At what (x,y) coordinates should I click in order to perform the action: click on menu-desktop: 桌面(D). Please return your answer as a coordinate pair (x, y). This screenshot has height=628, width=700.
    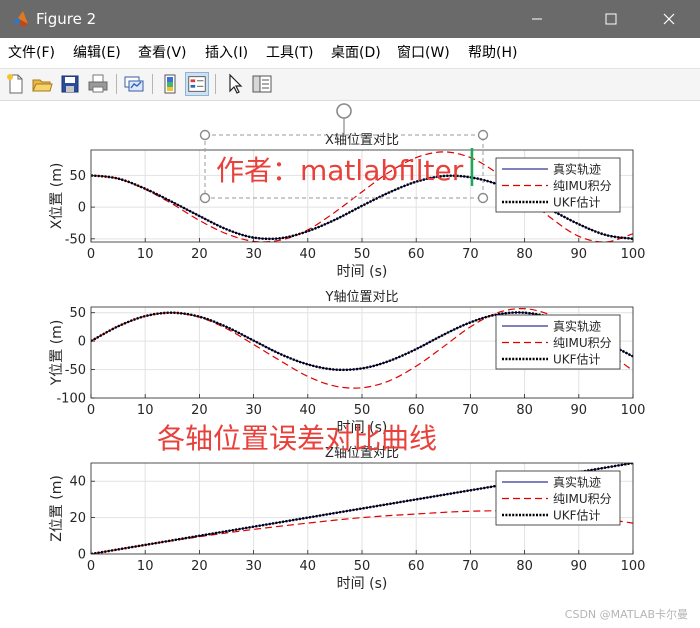
    Looking at the image, I should click on (356, 53).